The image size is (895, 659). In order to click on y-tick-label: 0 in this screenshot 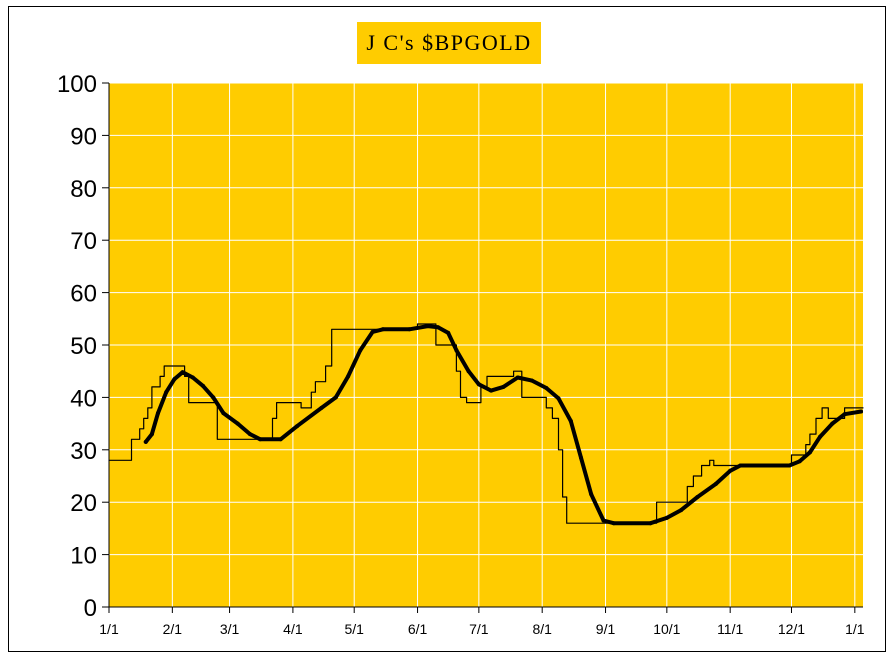, I will do `click(90, 608)`.